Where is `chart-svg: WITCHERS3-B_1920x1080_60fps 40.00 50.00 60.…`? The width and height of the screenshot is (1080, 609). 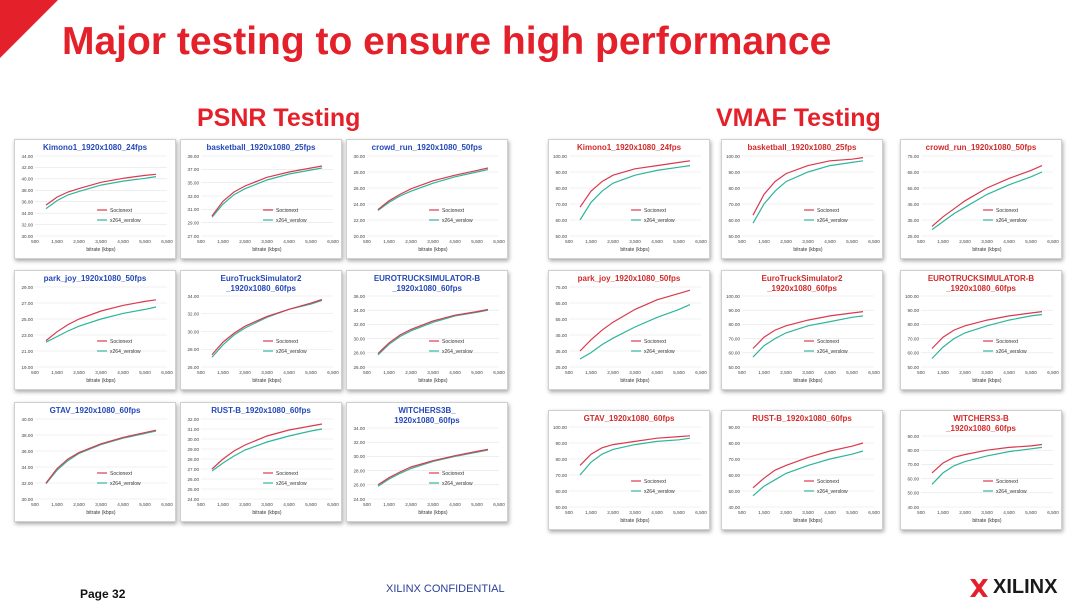
chart-svg: WITCHERS3-B_1920x1080_60fps 40.00 50.00 60.… is located at coordinates (984, 469).